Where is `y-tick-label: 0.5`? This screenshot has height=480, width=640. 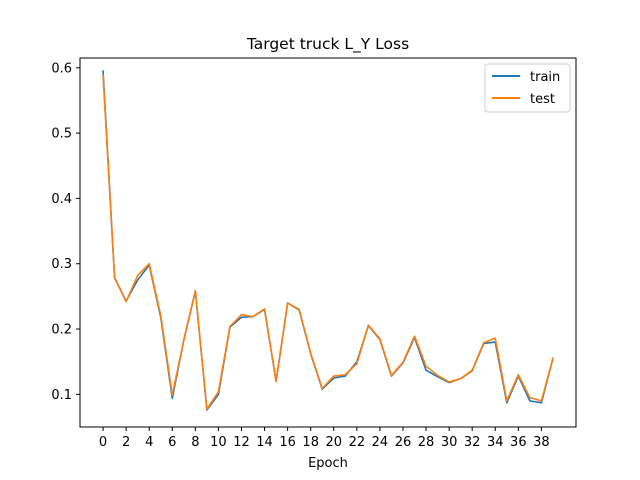 y-tick-label: 0.5 is located at coordinates (61, 134).